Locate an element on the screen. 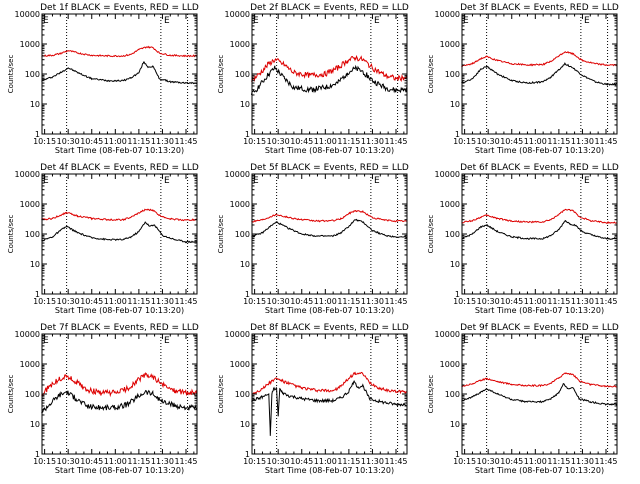  panel-title: Det 4f BLACK = Events, RED = LLD is located at coordinates (119, 168).